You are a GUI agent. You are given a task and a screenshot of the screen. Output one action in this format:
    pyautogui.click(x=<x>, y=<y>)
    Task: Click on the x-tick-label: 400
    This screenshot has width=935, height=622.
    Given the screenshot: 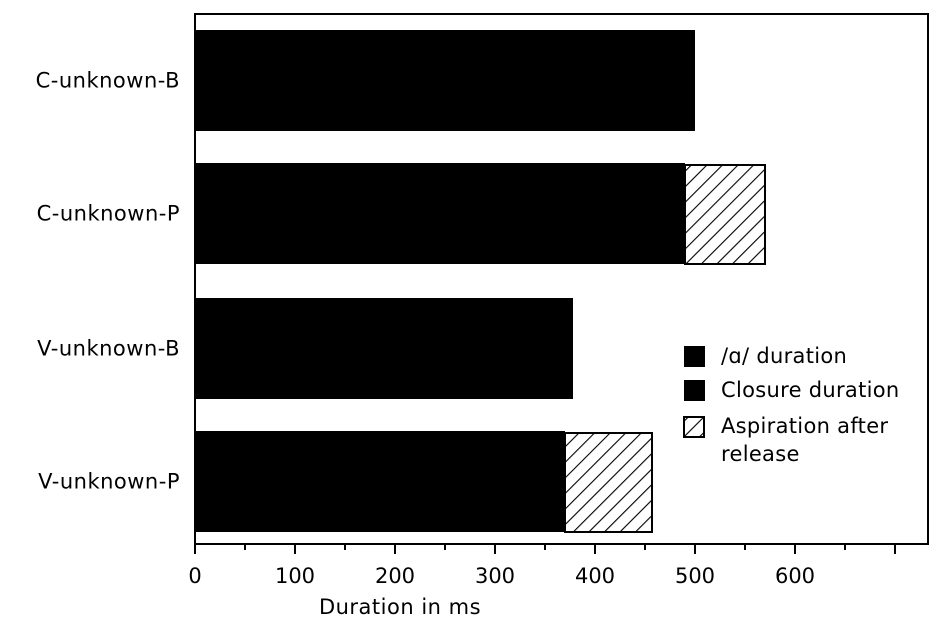 What is the action you would take?
    pyautogui.click(x=595, y=576)
    